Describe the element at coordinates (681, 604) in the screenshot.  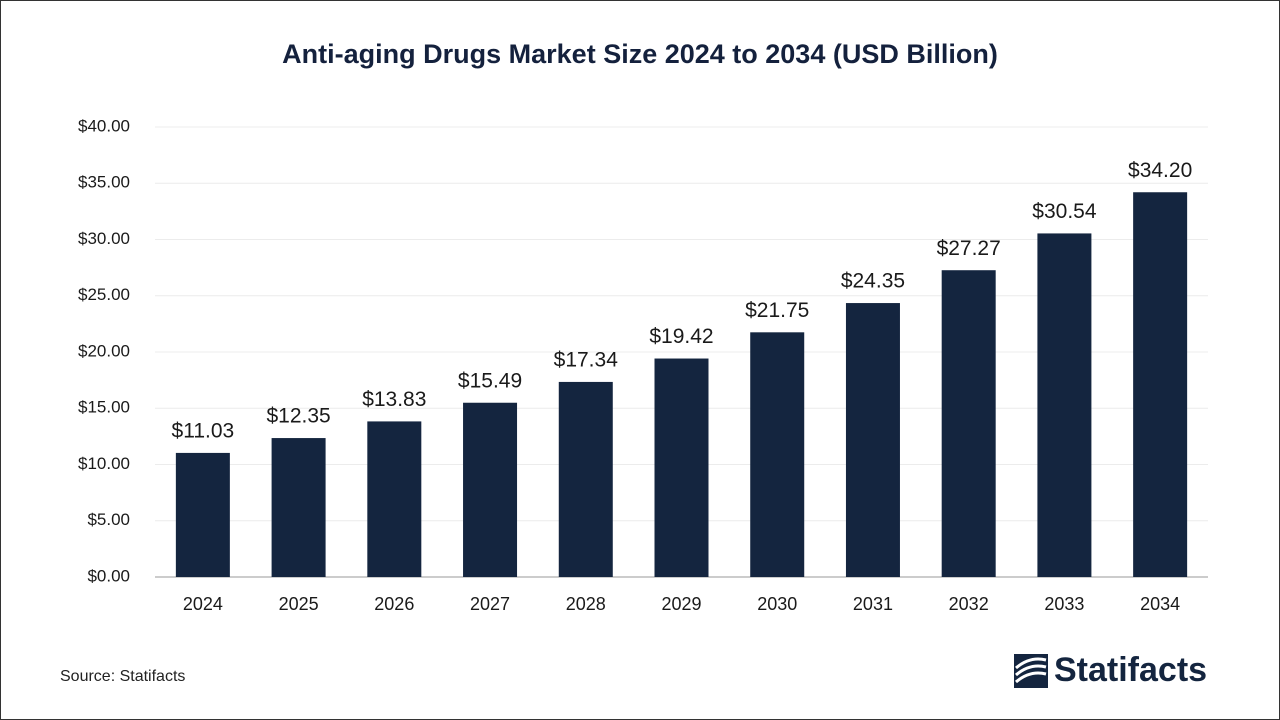
I see `x-tick-label: 2029` at that location.